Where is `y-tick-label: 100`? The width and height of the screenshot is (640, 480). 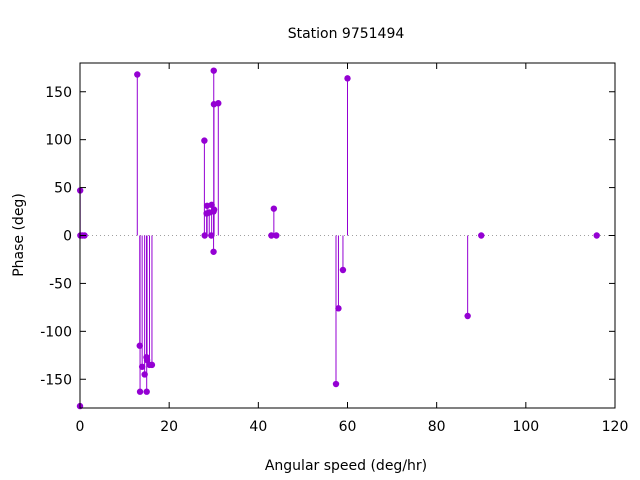
y-tick-label: 100 is located at coordinates (58, 141).